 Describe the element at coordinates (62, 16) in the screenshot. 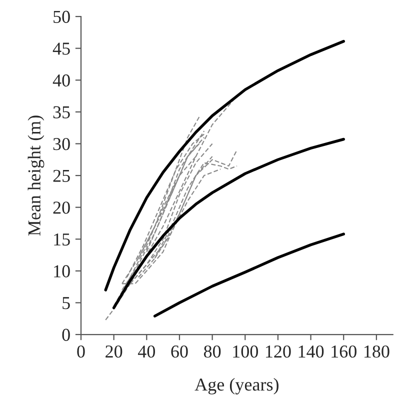

I see `y-tick-label: 50` at that location.